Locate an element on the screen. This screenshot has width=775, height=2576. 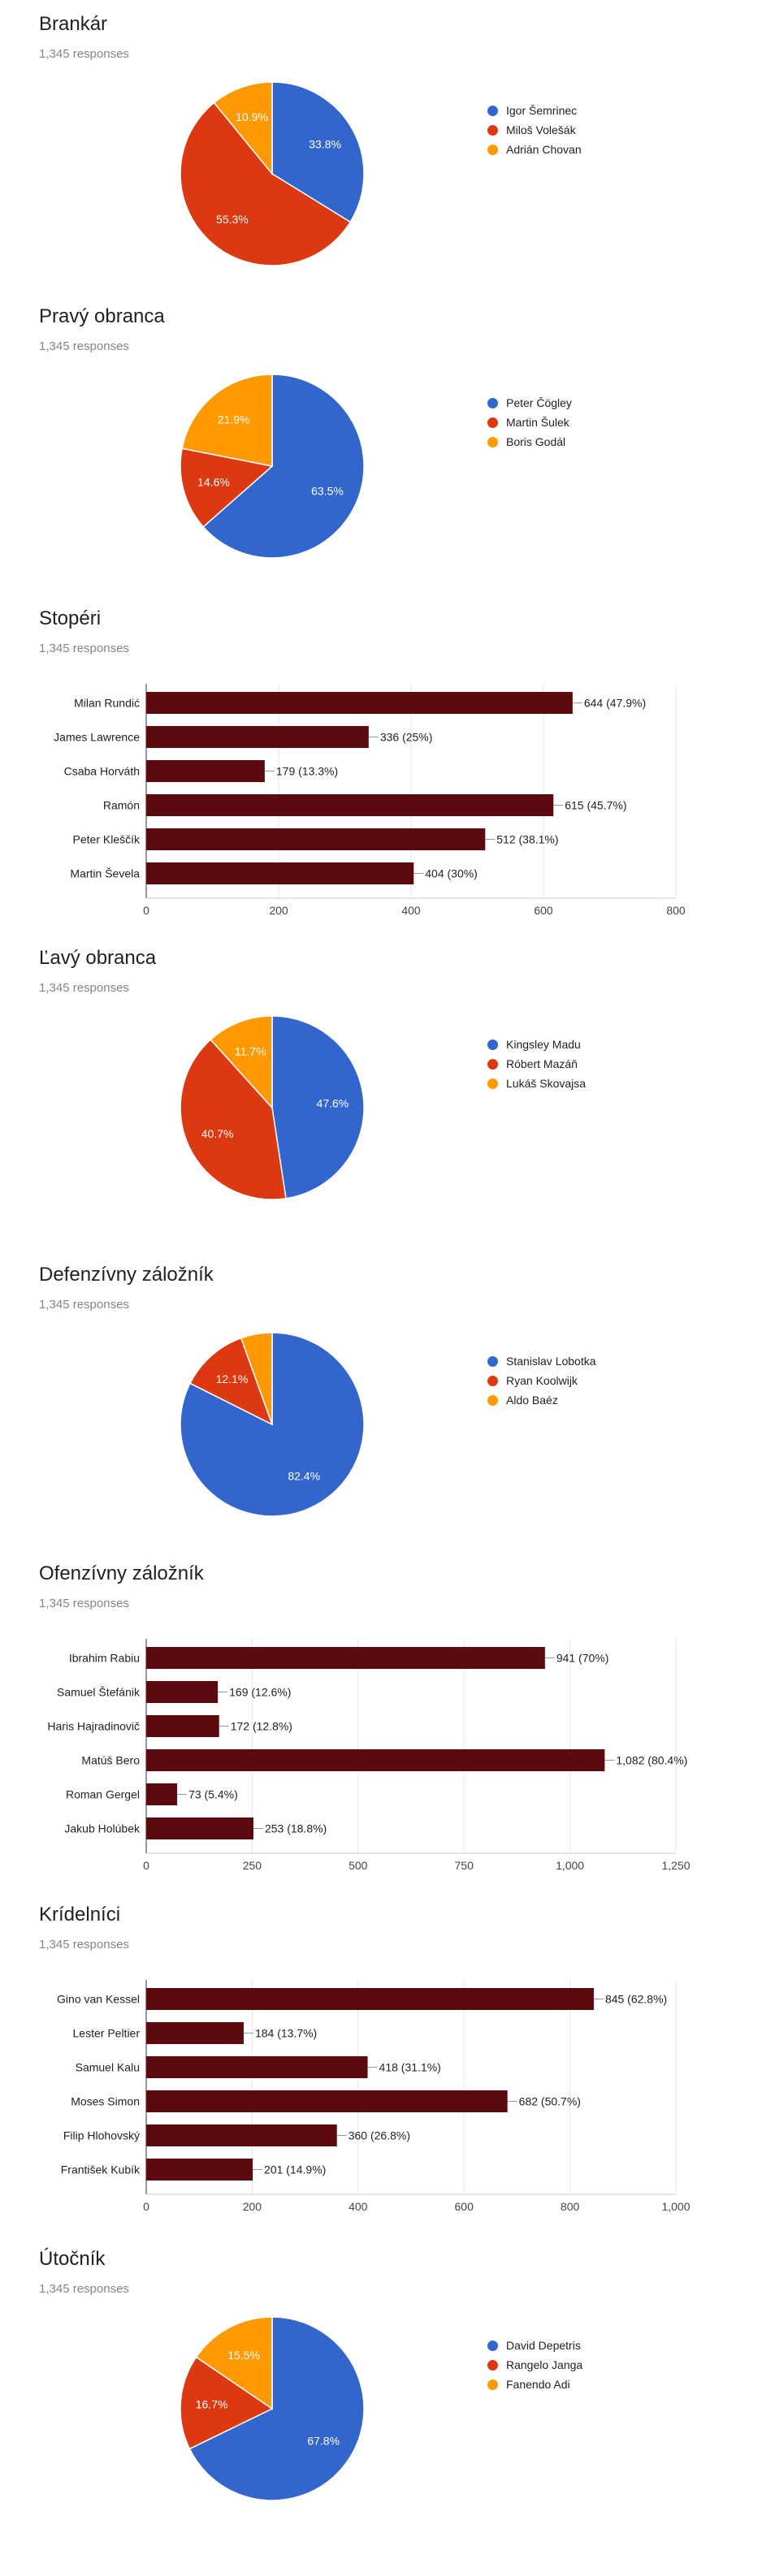
legend-item-stanislav-lobotka: Stanislav Lobotka is located at coordinates (541, 1361).